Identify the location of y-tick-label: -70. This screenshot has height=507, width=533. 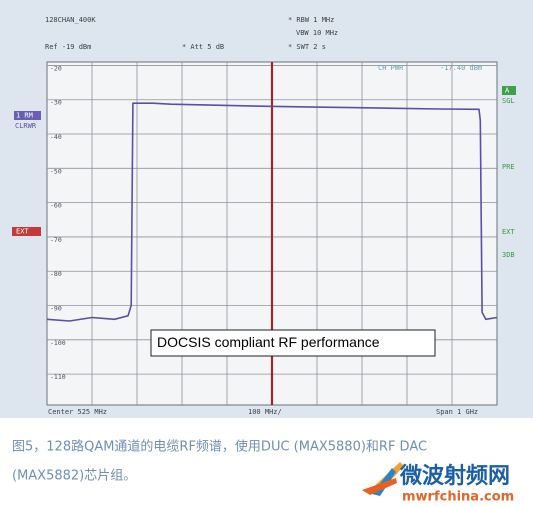
(56, 240).